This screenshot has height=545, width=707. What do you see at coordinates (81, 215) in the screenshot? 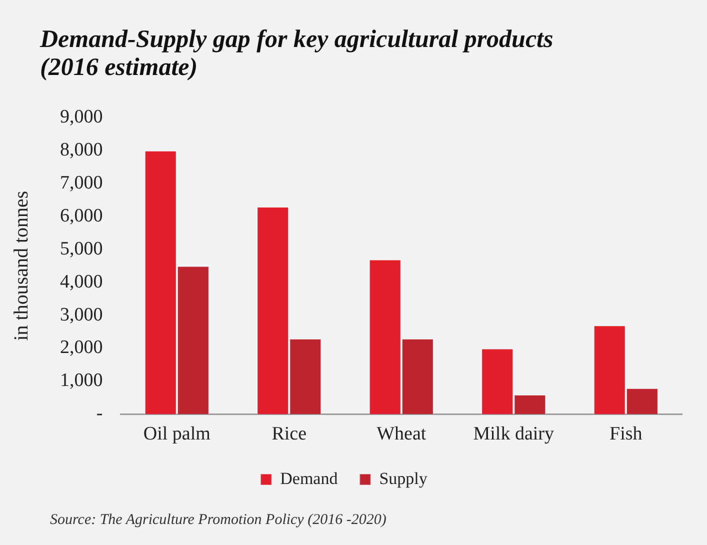
I see `y-tick-label: 6,000` at bounding box center [81, 215].